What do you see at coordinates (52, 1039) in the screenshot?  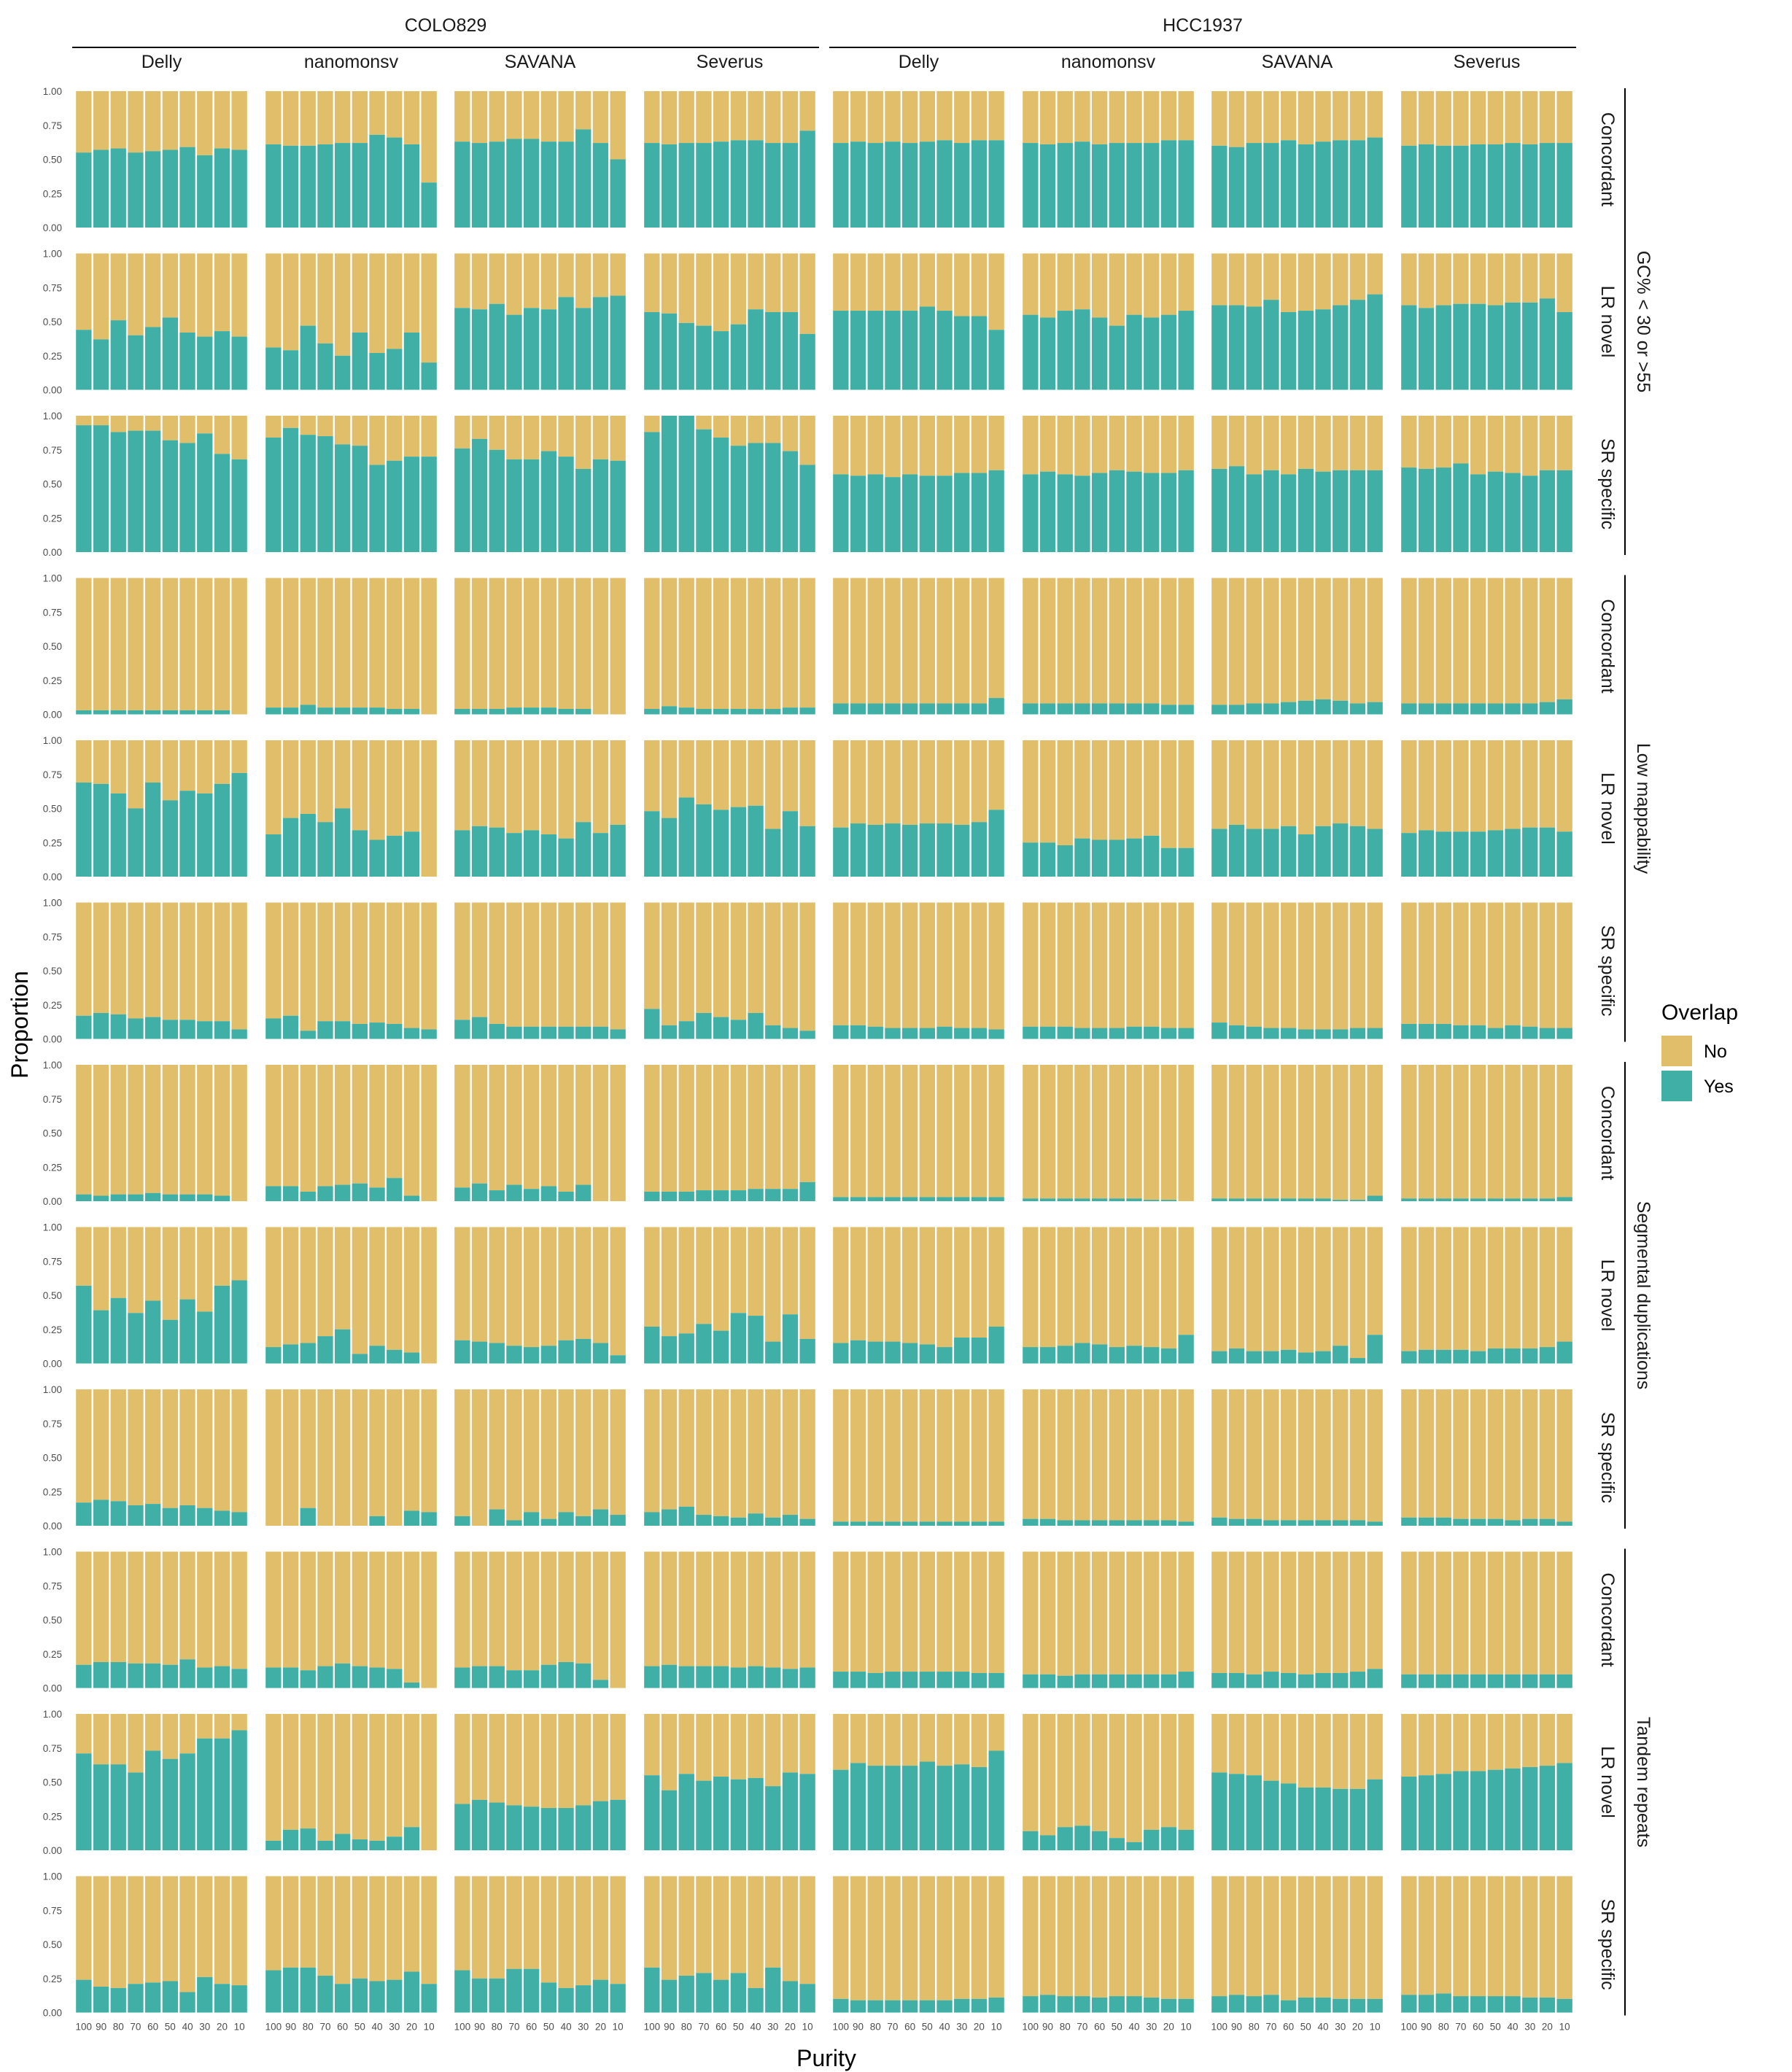 I see `y-tick-label: 0.00` at bounding box center [52, 1039].